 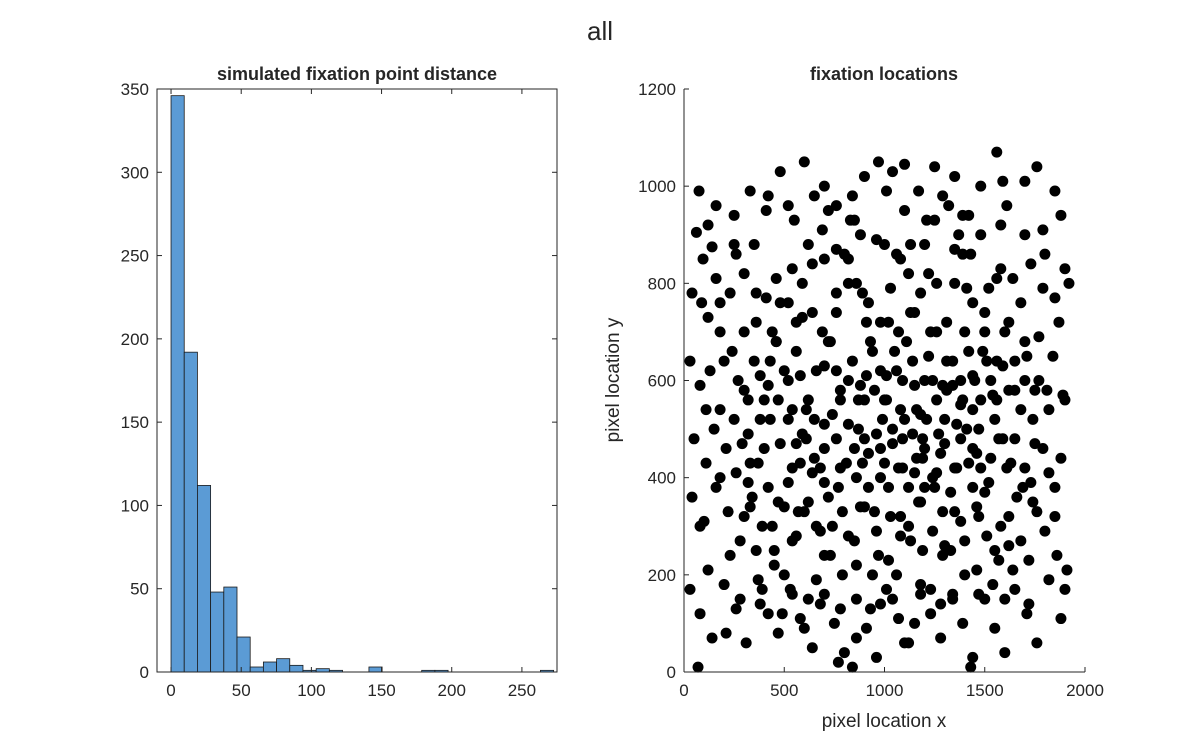 I want to click on histogram-ytick-label: 50, so click(x=139, y=589).